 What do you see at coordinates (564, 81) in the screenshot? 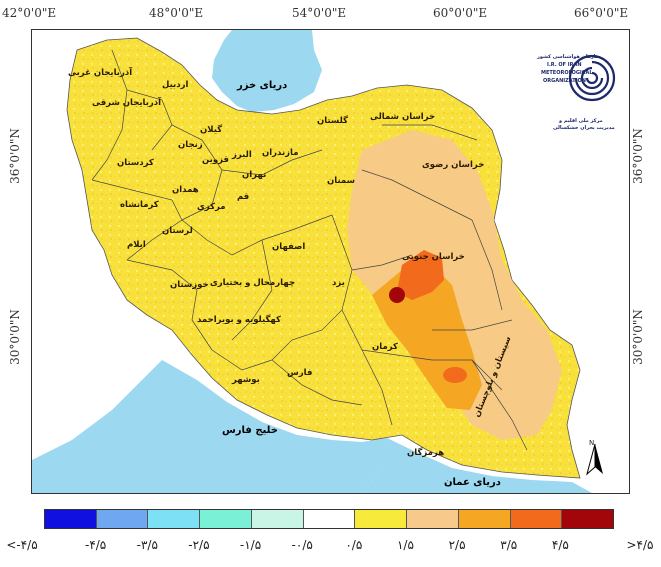
I see `logo-text-organization: ORGANIZATION` at bounding box center [564, 81].